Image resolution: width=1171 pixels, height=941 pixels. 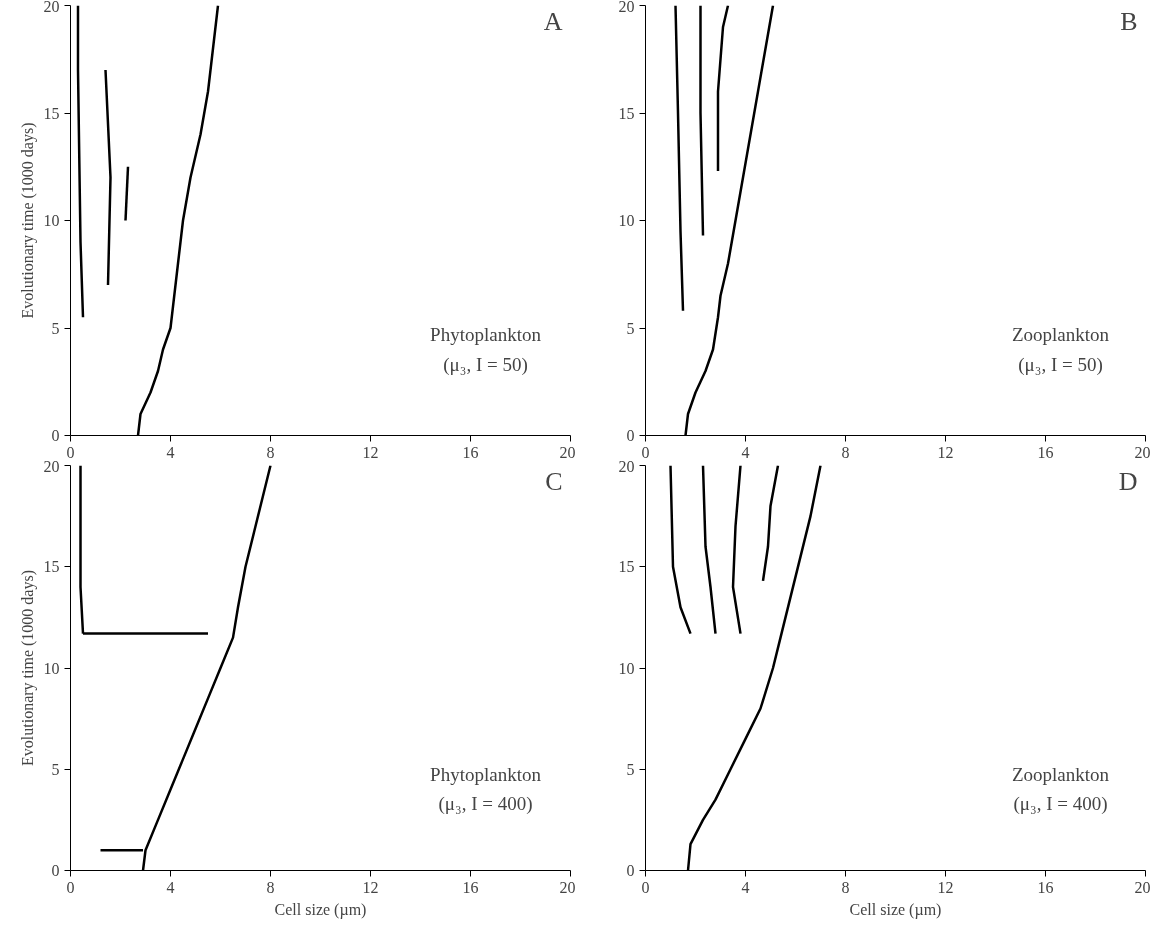 I want to click on annotation: A, so click(x=553, y=21).